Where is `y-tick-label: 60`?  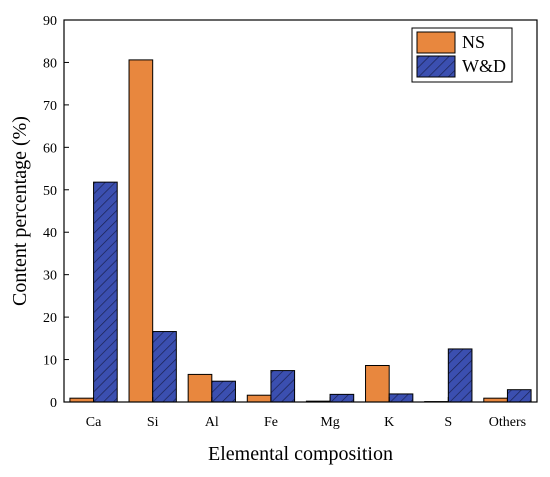 y-tick-label: 60 is located at coordinates (50, 148).